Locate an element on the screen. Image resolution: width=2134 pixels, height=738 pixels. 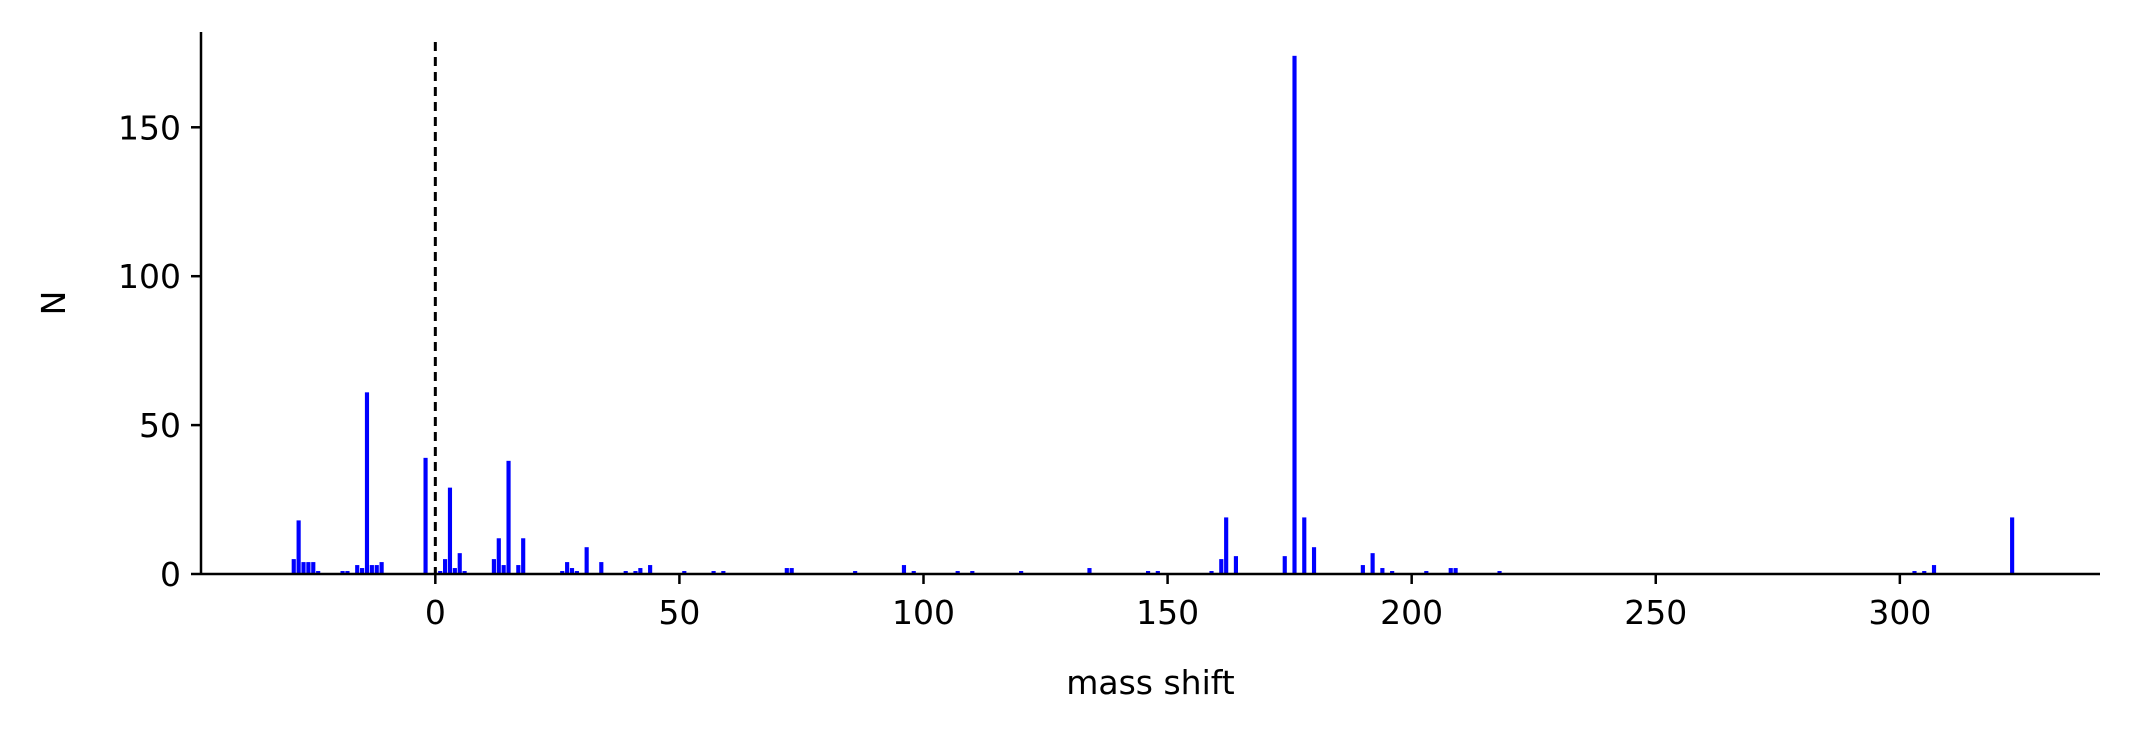
y-tick-label: 50 is located at coordinates (160, 425).